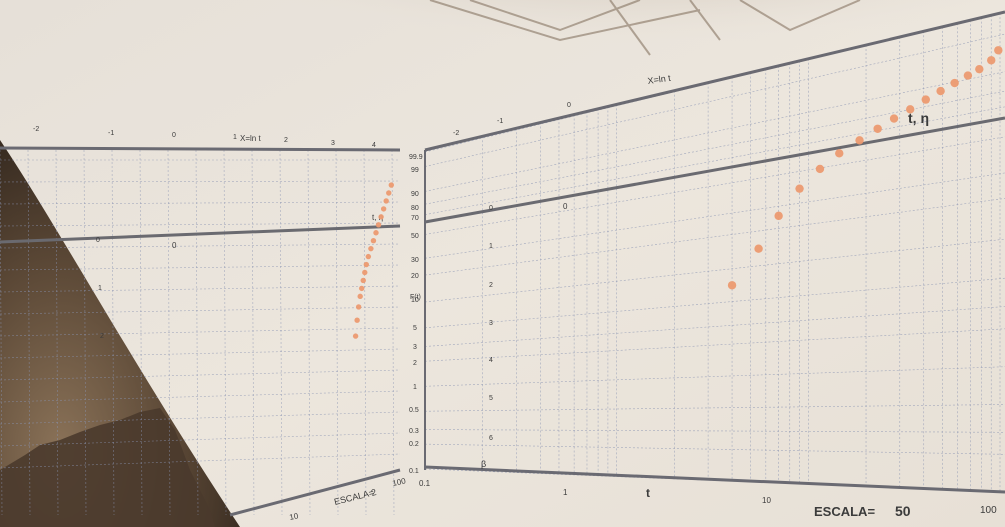 The image size is (1005, 527). Describe the element at coordinates (491, 208) in the screenshot. I see `right-z-tick: 0` at that location.